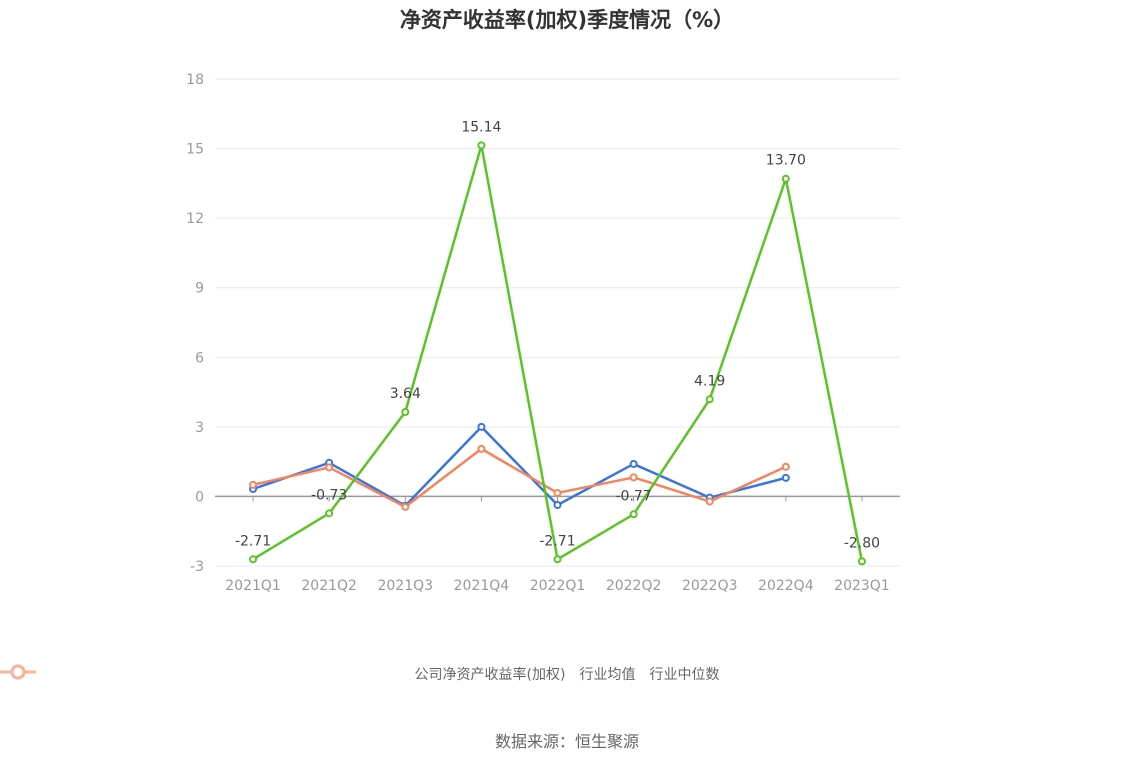 The image size is (1134, 766). What do you see at coordinates (197, 567) in the screenshot?
I see `y-tick-label: -3` at bounding box center [197, 567].